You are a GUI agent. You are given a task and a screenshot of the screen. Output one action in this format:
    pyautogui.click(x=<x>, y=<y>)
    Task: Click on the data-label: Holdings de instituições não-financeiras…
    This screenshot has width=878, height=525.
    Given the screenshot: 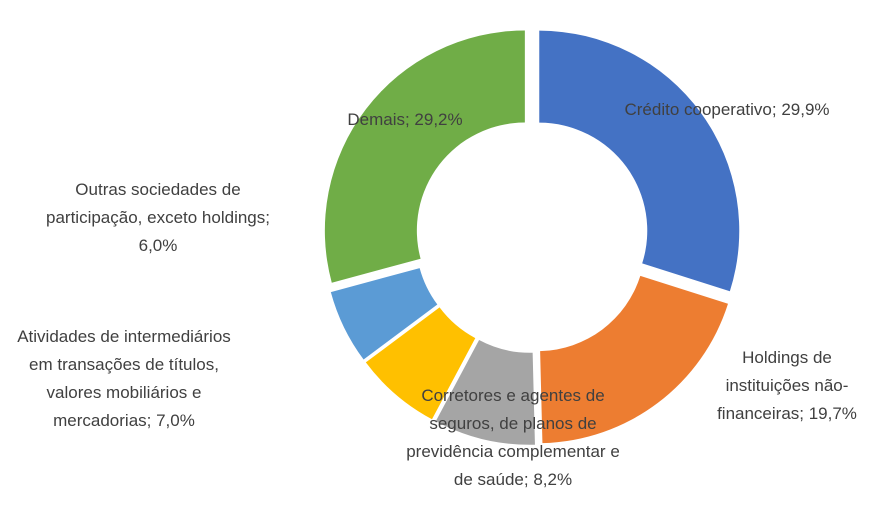 What is the action you would take?
    pyautogui.click(x=787, y=385)
    